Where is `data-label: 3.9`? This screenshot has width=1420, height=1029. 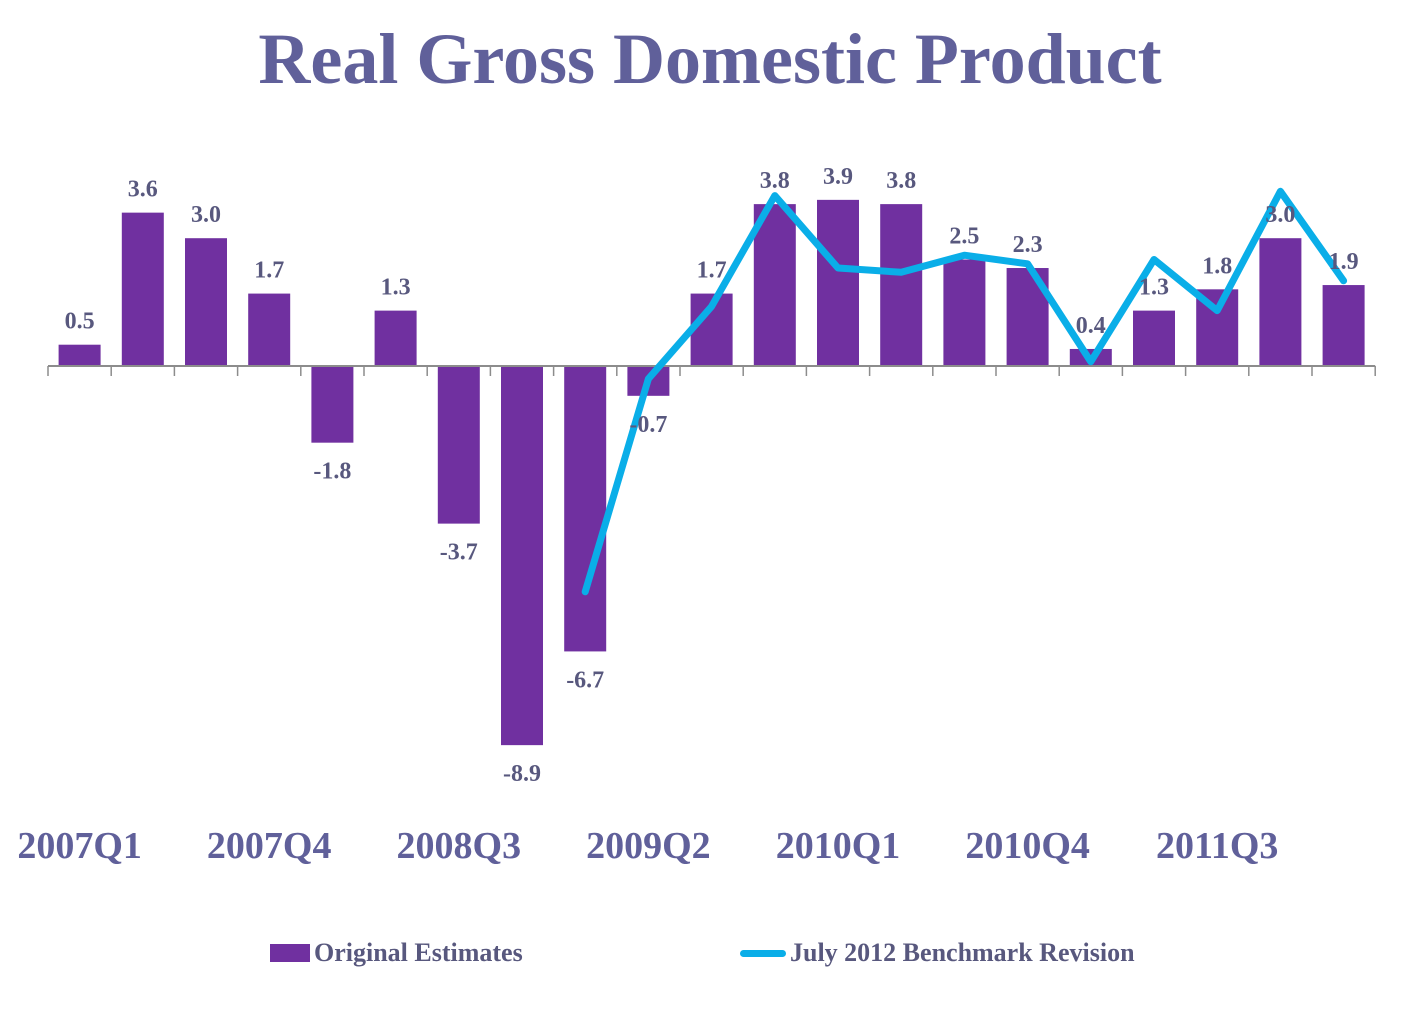
data-label: 3.9 is located at coordinates (838, 177).